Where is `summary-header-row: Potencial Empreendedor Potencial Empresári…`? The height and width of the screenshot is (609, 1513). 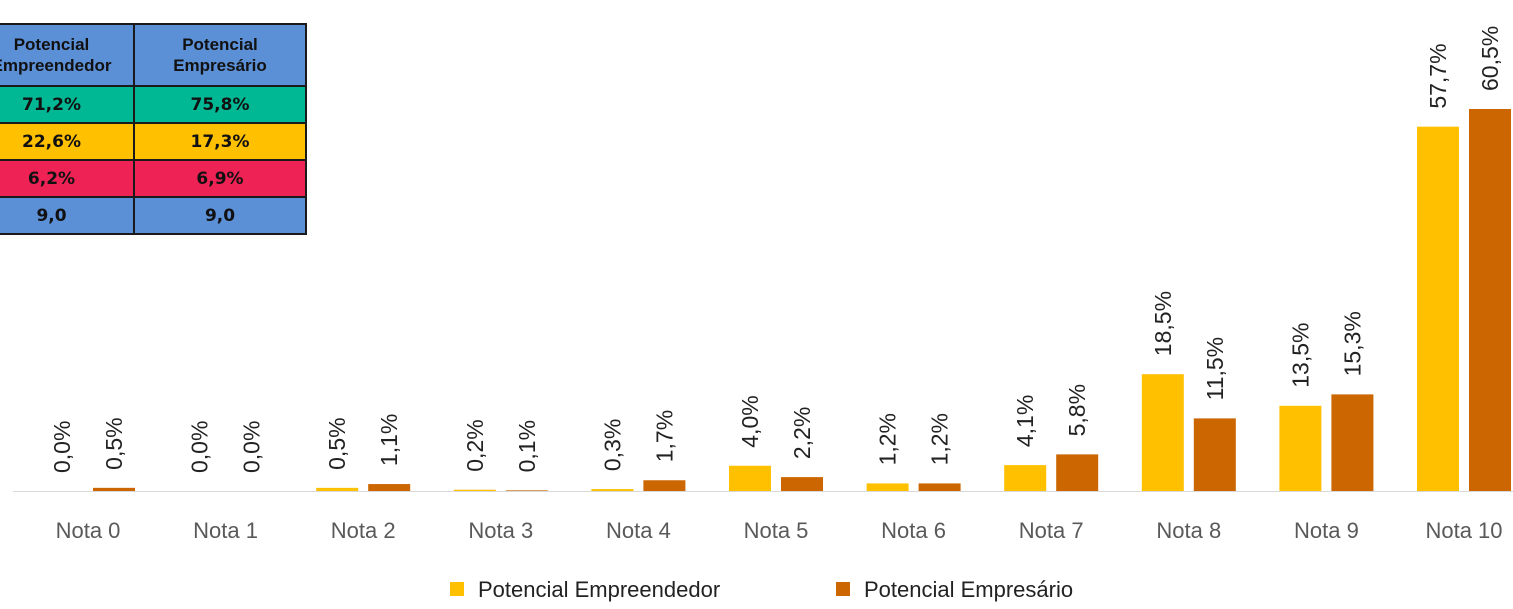 summary-header-row: Potencial Empreendedor Potencial Empresári… is located at coordinates (153, 55).